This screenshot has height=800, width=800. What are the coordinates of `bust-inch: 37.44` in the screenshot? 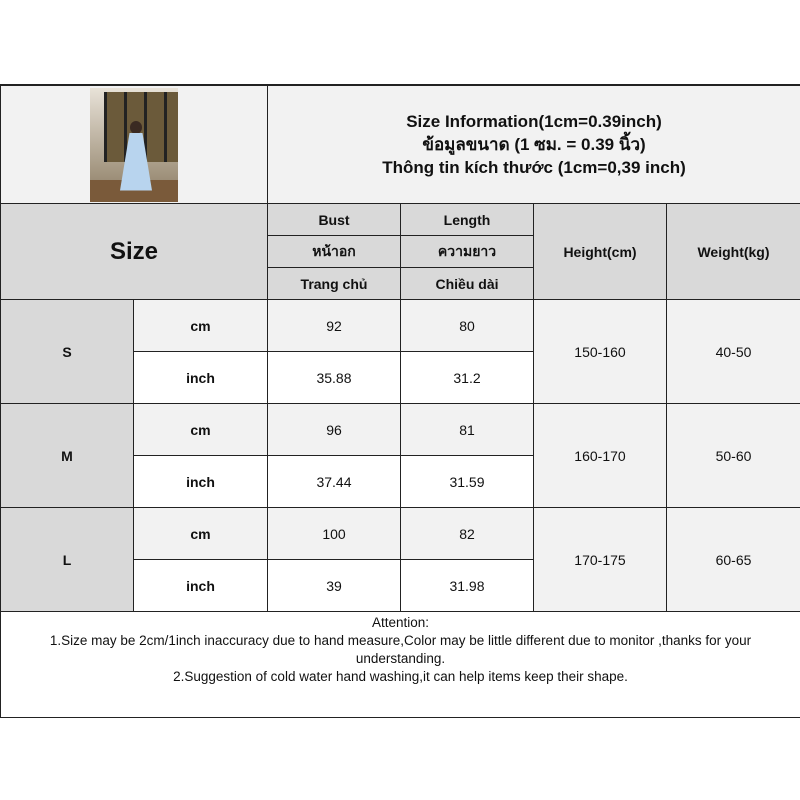 It's located at (334, 482).